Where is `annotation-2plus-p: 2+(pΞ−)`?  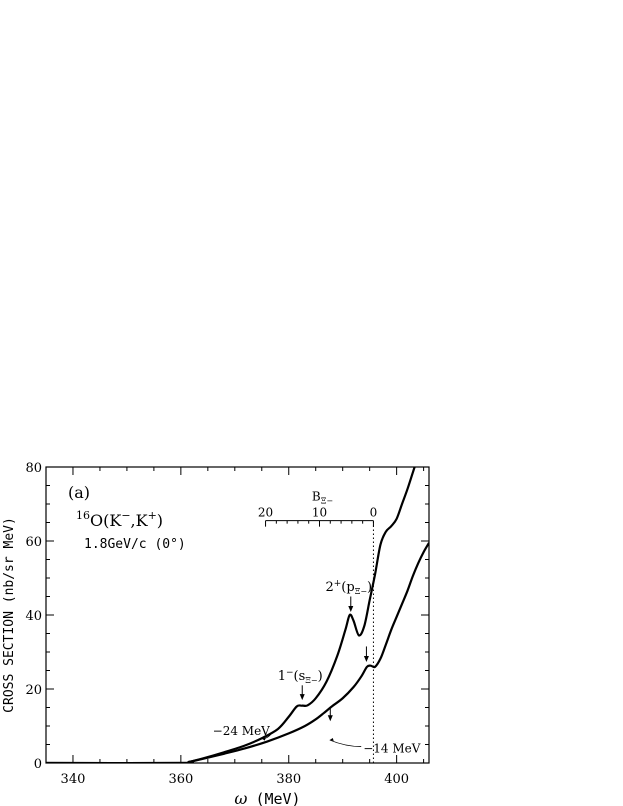 annotation-2plus-p: 2+(pΞ−) is located at coordinates (348, 587).